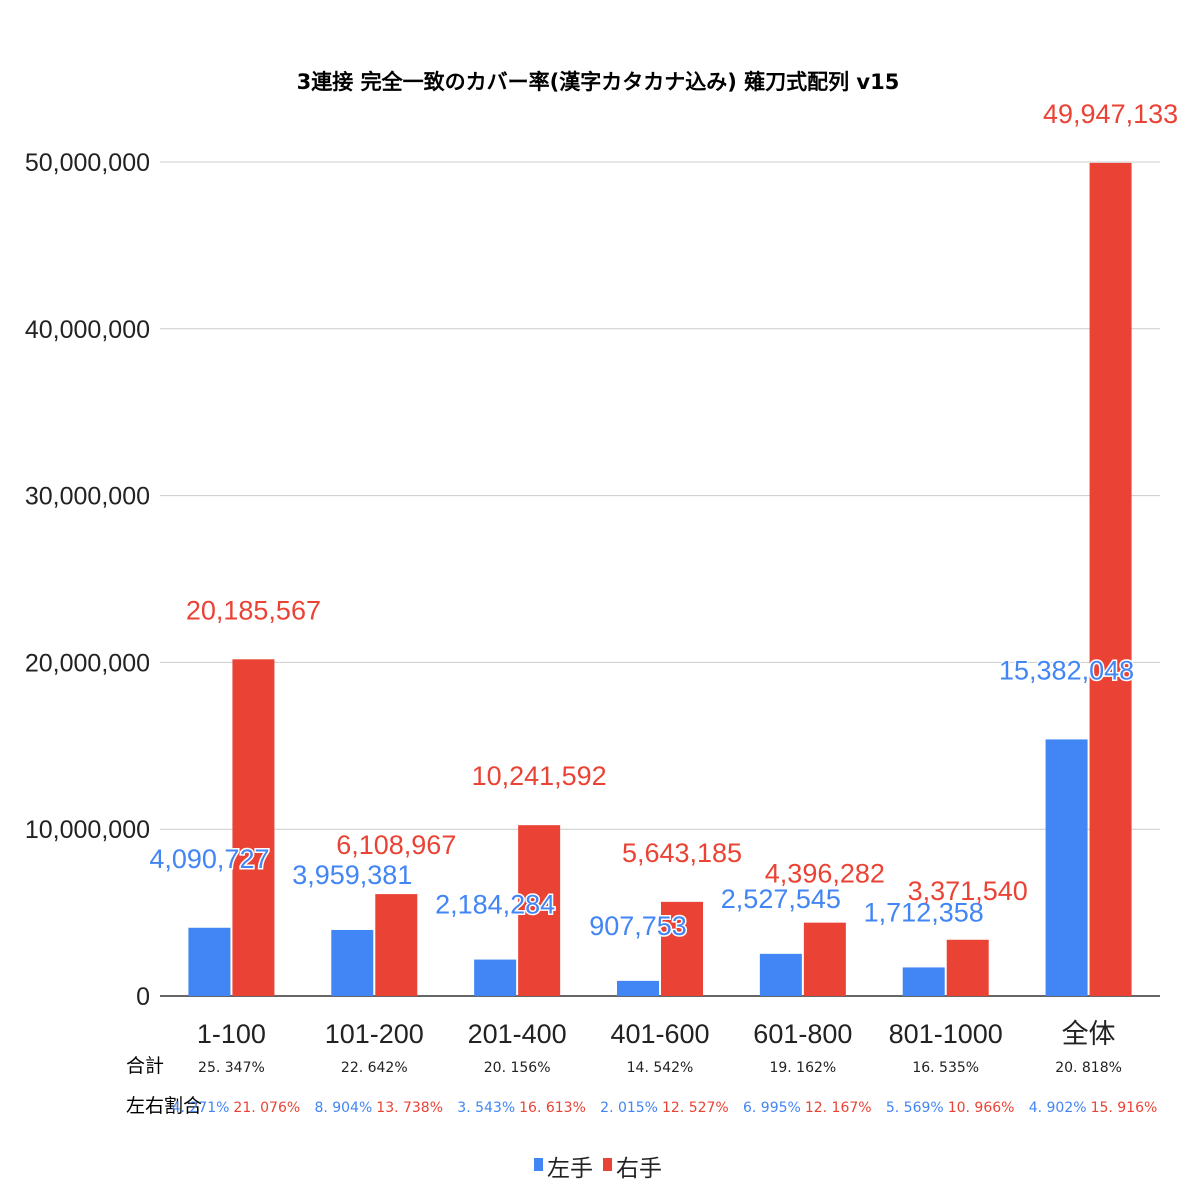  Describe the element at coordinates (825, 874) in the screenshot. I see `data-label-right: 4,396,282` at that location.